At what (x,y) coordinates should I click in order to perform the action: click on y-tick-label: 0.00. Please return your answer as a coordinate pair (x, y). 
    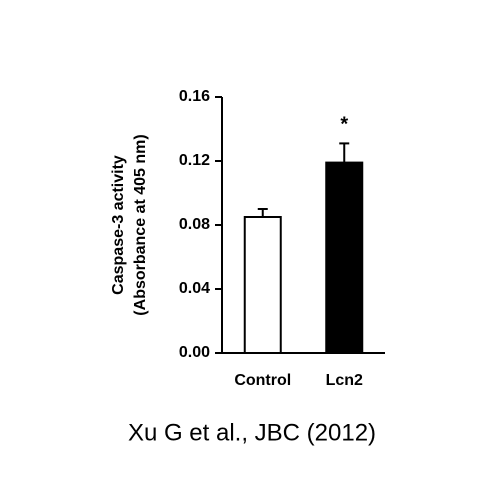
    Looking at the image, I should click on (194, 352).